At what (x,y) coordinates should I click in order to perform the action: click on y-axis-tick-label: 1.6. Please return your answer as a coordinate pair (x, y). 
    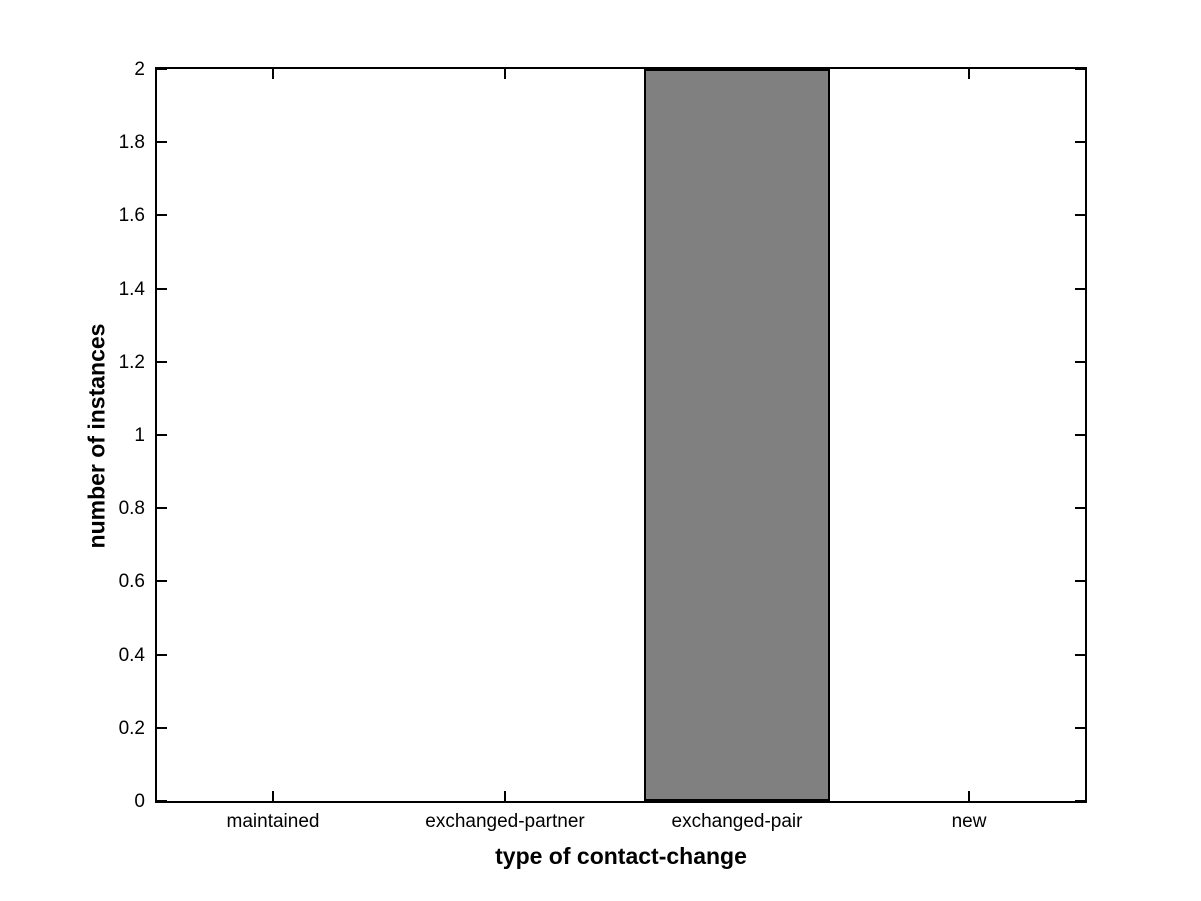
    Looking at the image, I should click on (131, 216).